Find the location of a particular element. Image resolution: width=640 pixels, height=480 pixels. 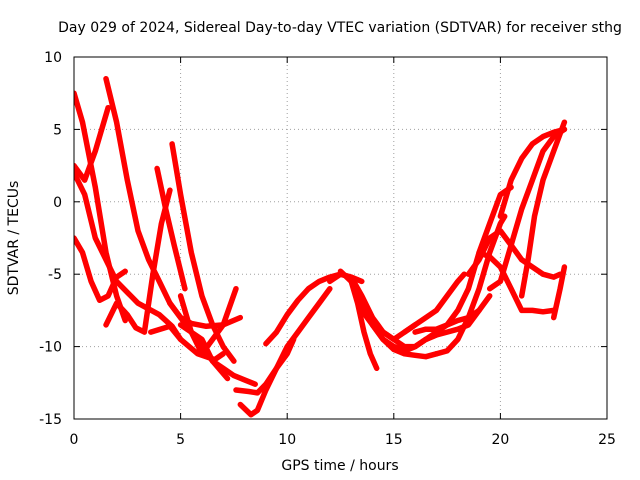

x-tick-labels: 0 5 10 15 20 25 is located at coordinates (343, 440).